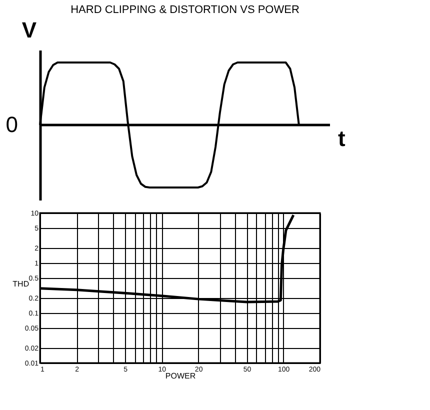 This screenshot has width=430, height=410. I want to click on y-axis-title: V, so click(29, 30).